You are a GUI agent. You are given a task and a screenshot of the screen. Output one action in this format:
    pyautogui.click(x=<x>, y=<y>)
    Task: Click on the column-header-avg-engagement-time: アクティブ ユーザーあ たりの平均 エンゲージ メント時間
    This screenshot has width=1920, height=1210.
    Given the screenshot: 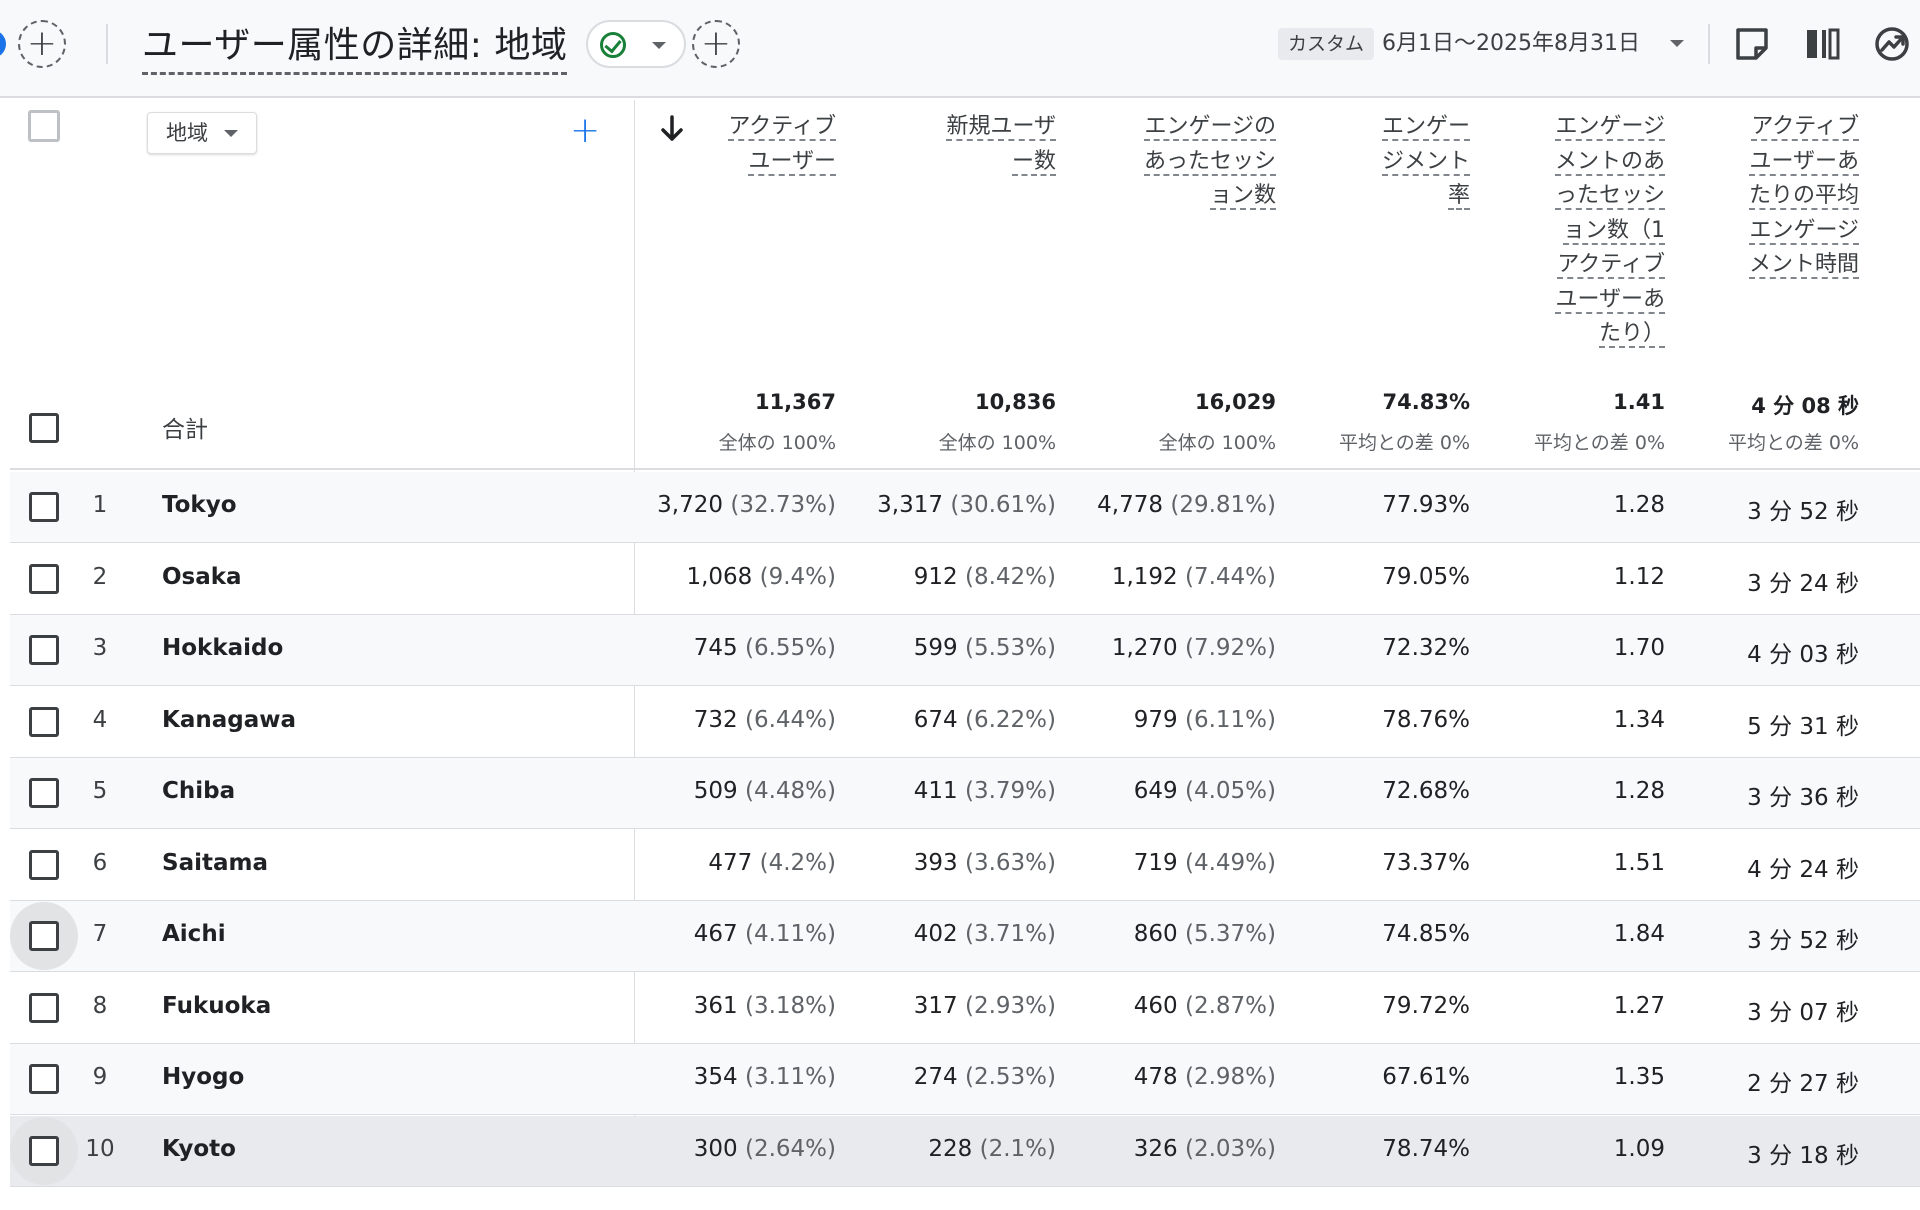 What is the action you would take?
    pyautogui.click(x=1803, y=196)
    